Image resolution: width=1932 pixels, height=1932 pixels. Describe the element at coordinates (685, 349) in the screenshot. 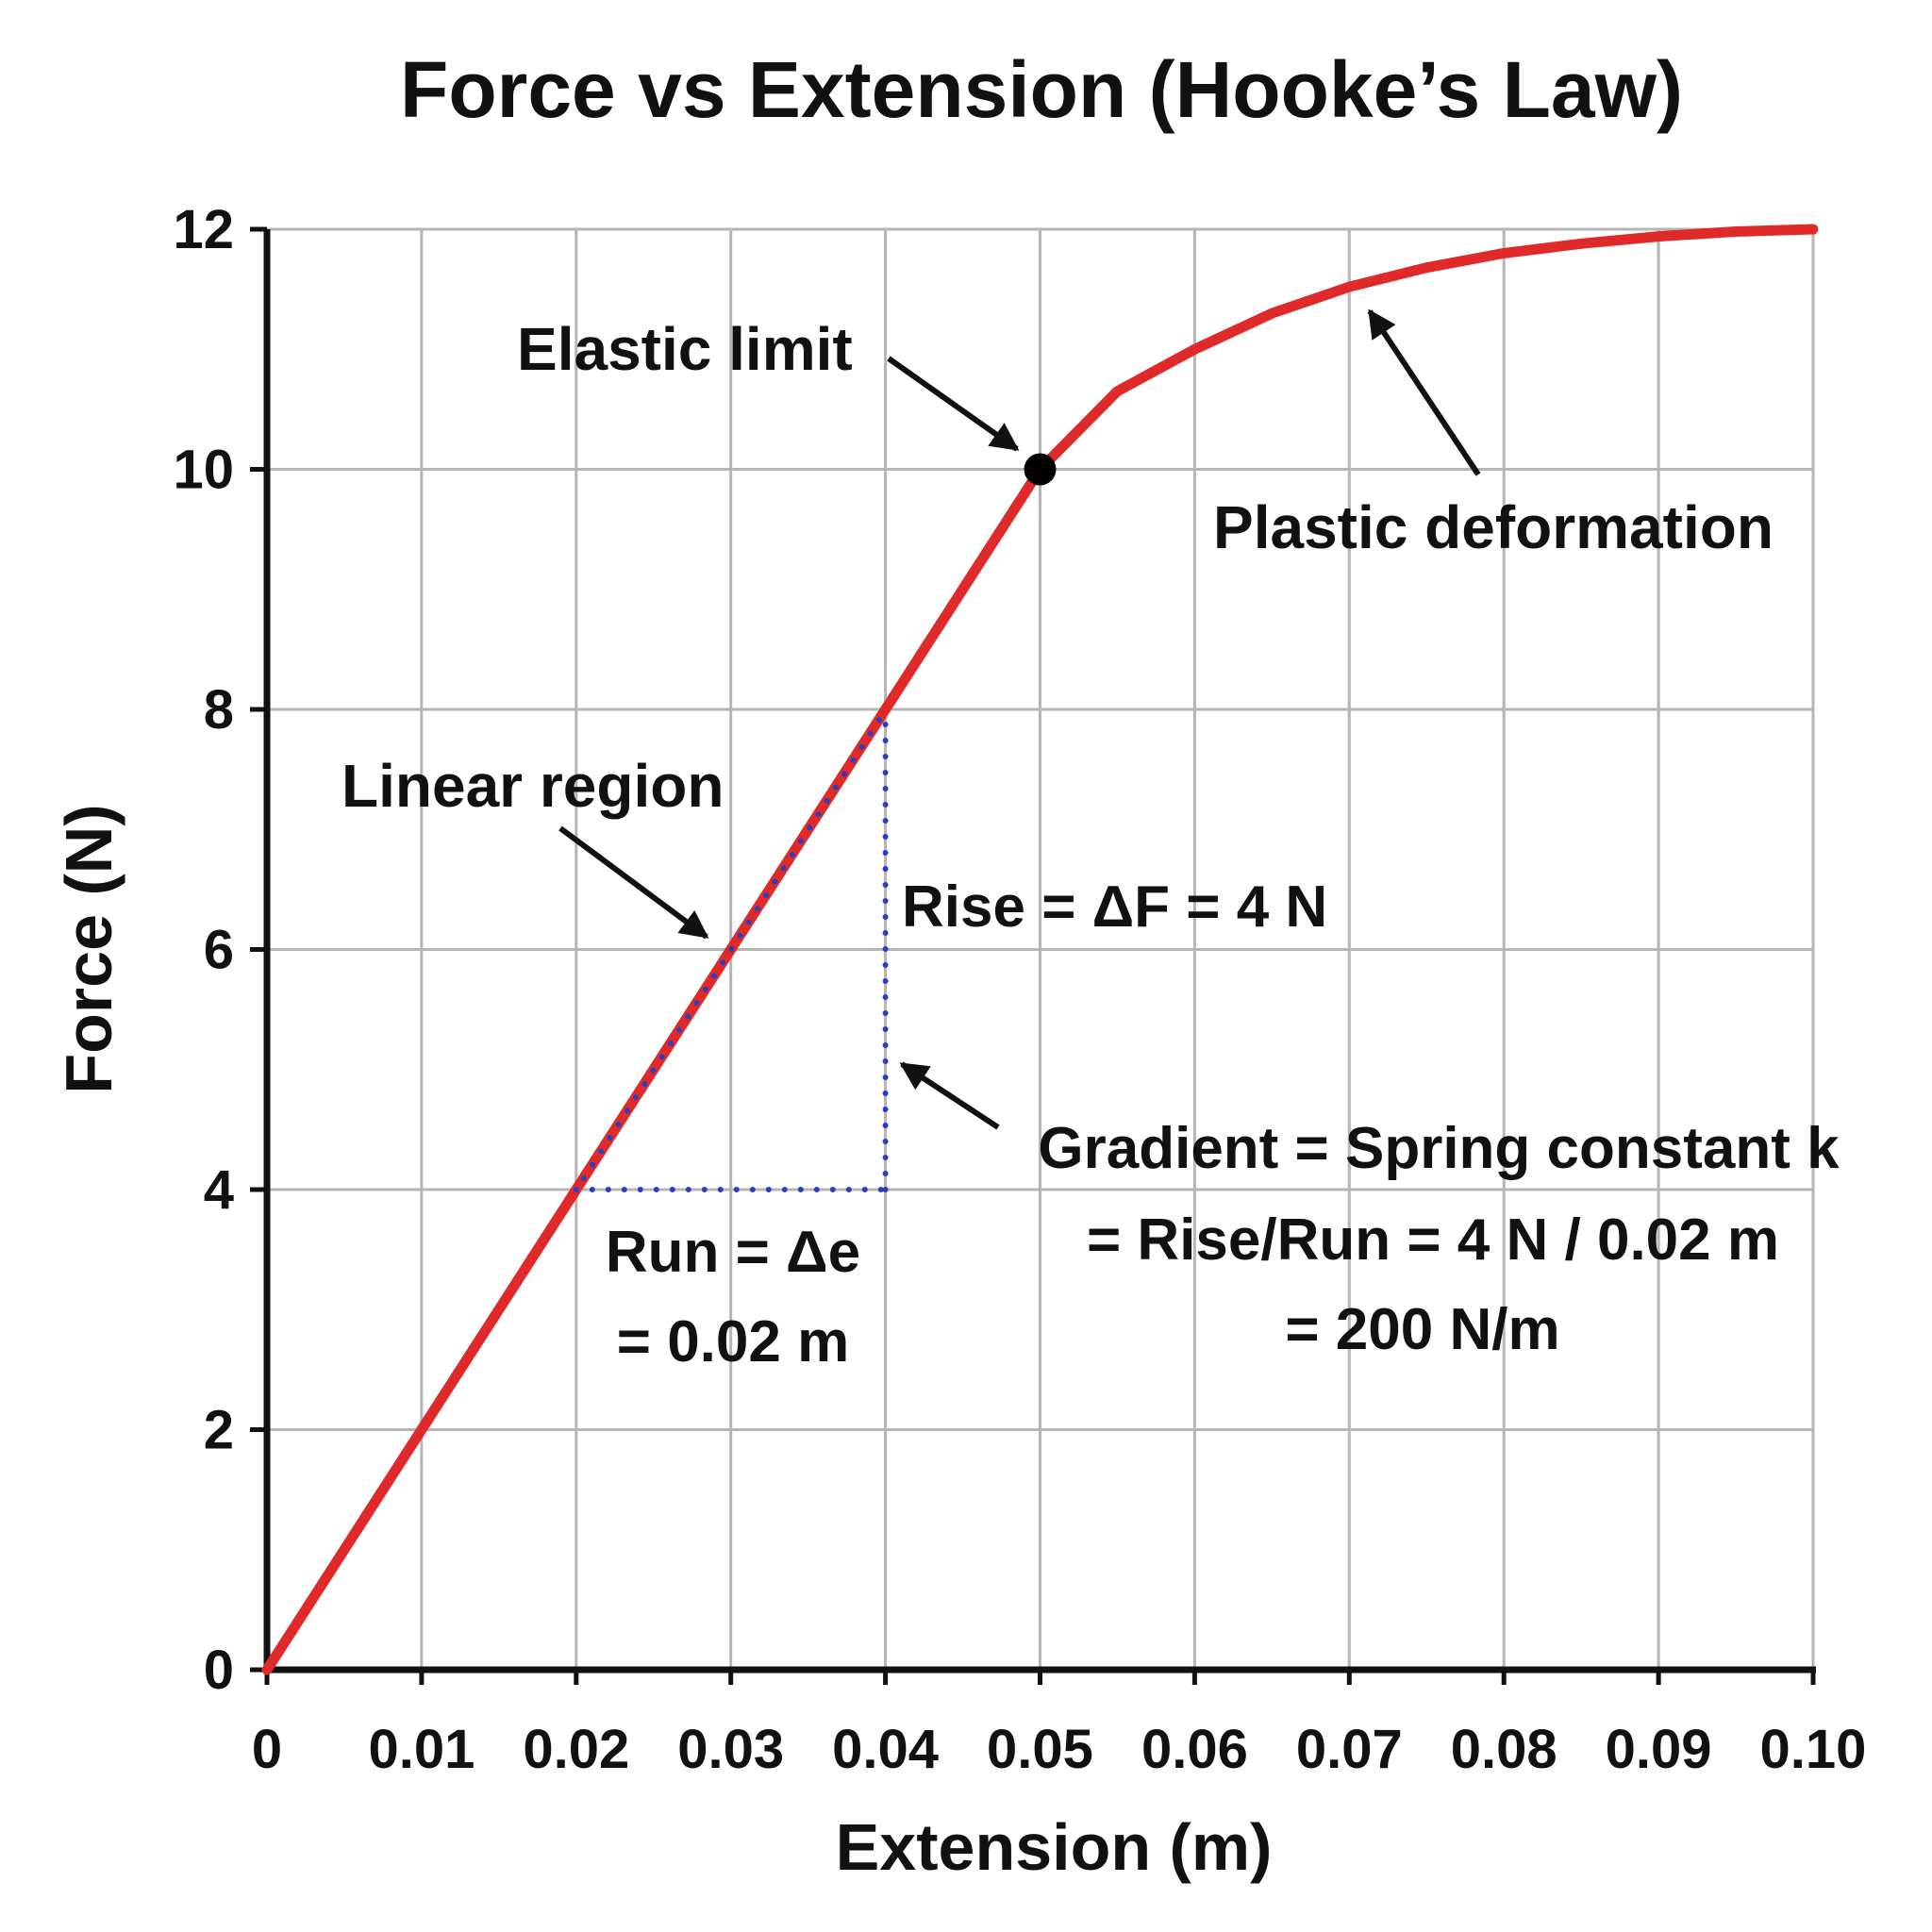

I see `annotation-elastic-limit: Elastic limit` at that location.